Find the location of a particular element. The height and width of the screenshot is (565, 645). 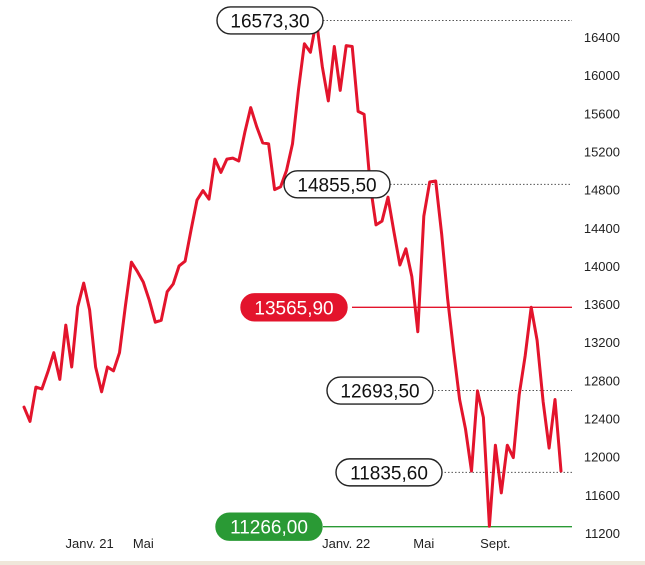

y-tick-label: 14400 is located at coordinates (602, 228).